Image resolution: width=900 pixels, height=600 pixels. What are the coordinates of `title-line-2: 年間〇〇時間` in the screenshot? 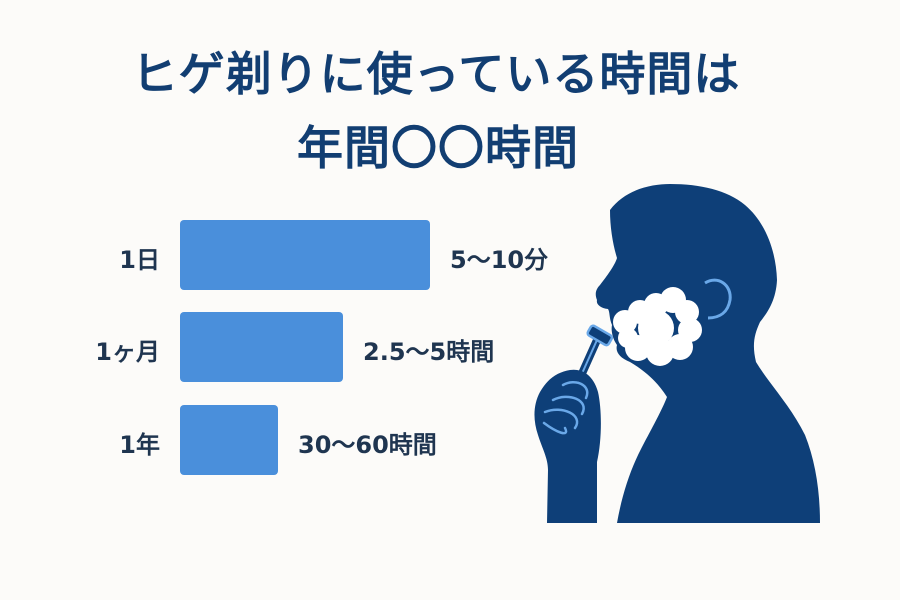 It's located at (438, 148).